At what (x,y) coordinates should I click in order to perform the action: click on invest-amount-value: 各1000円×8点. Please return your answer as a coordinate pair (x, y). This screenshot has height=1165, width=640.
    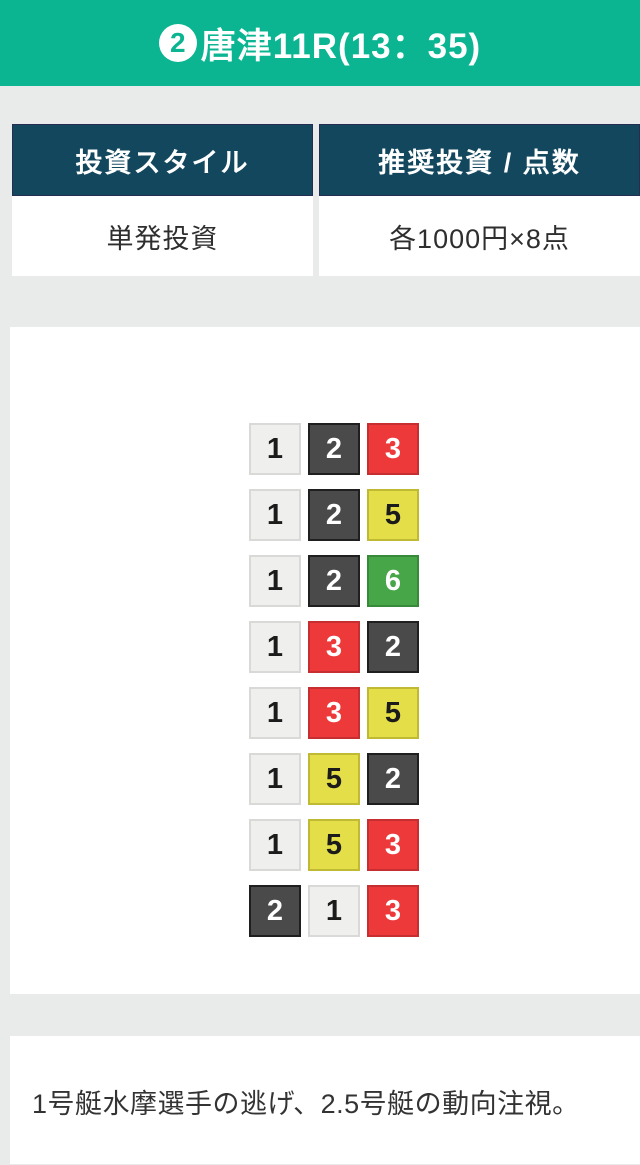
    Looking at the image, I should click on (479, 236).